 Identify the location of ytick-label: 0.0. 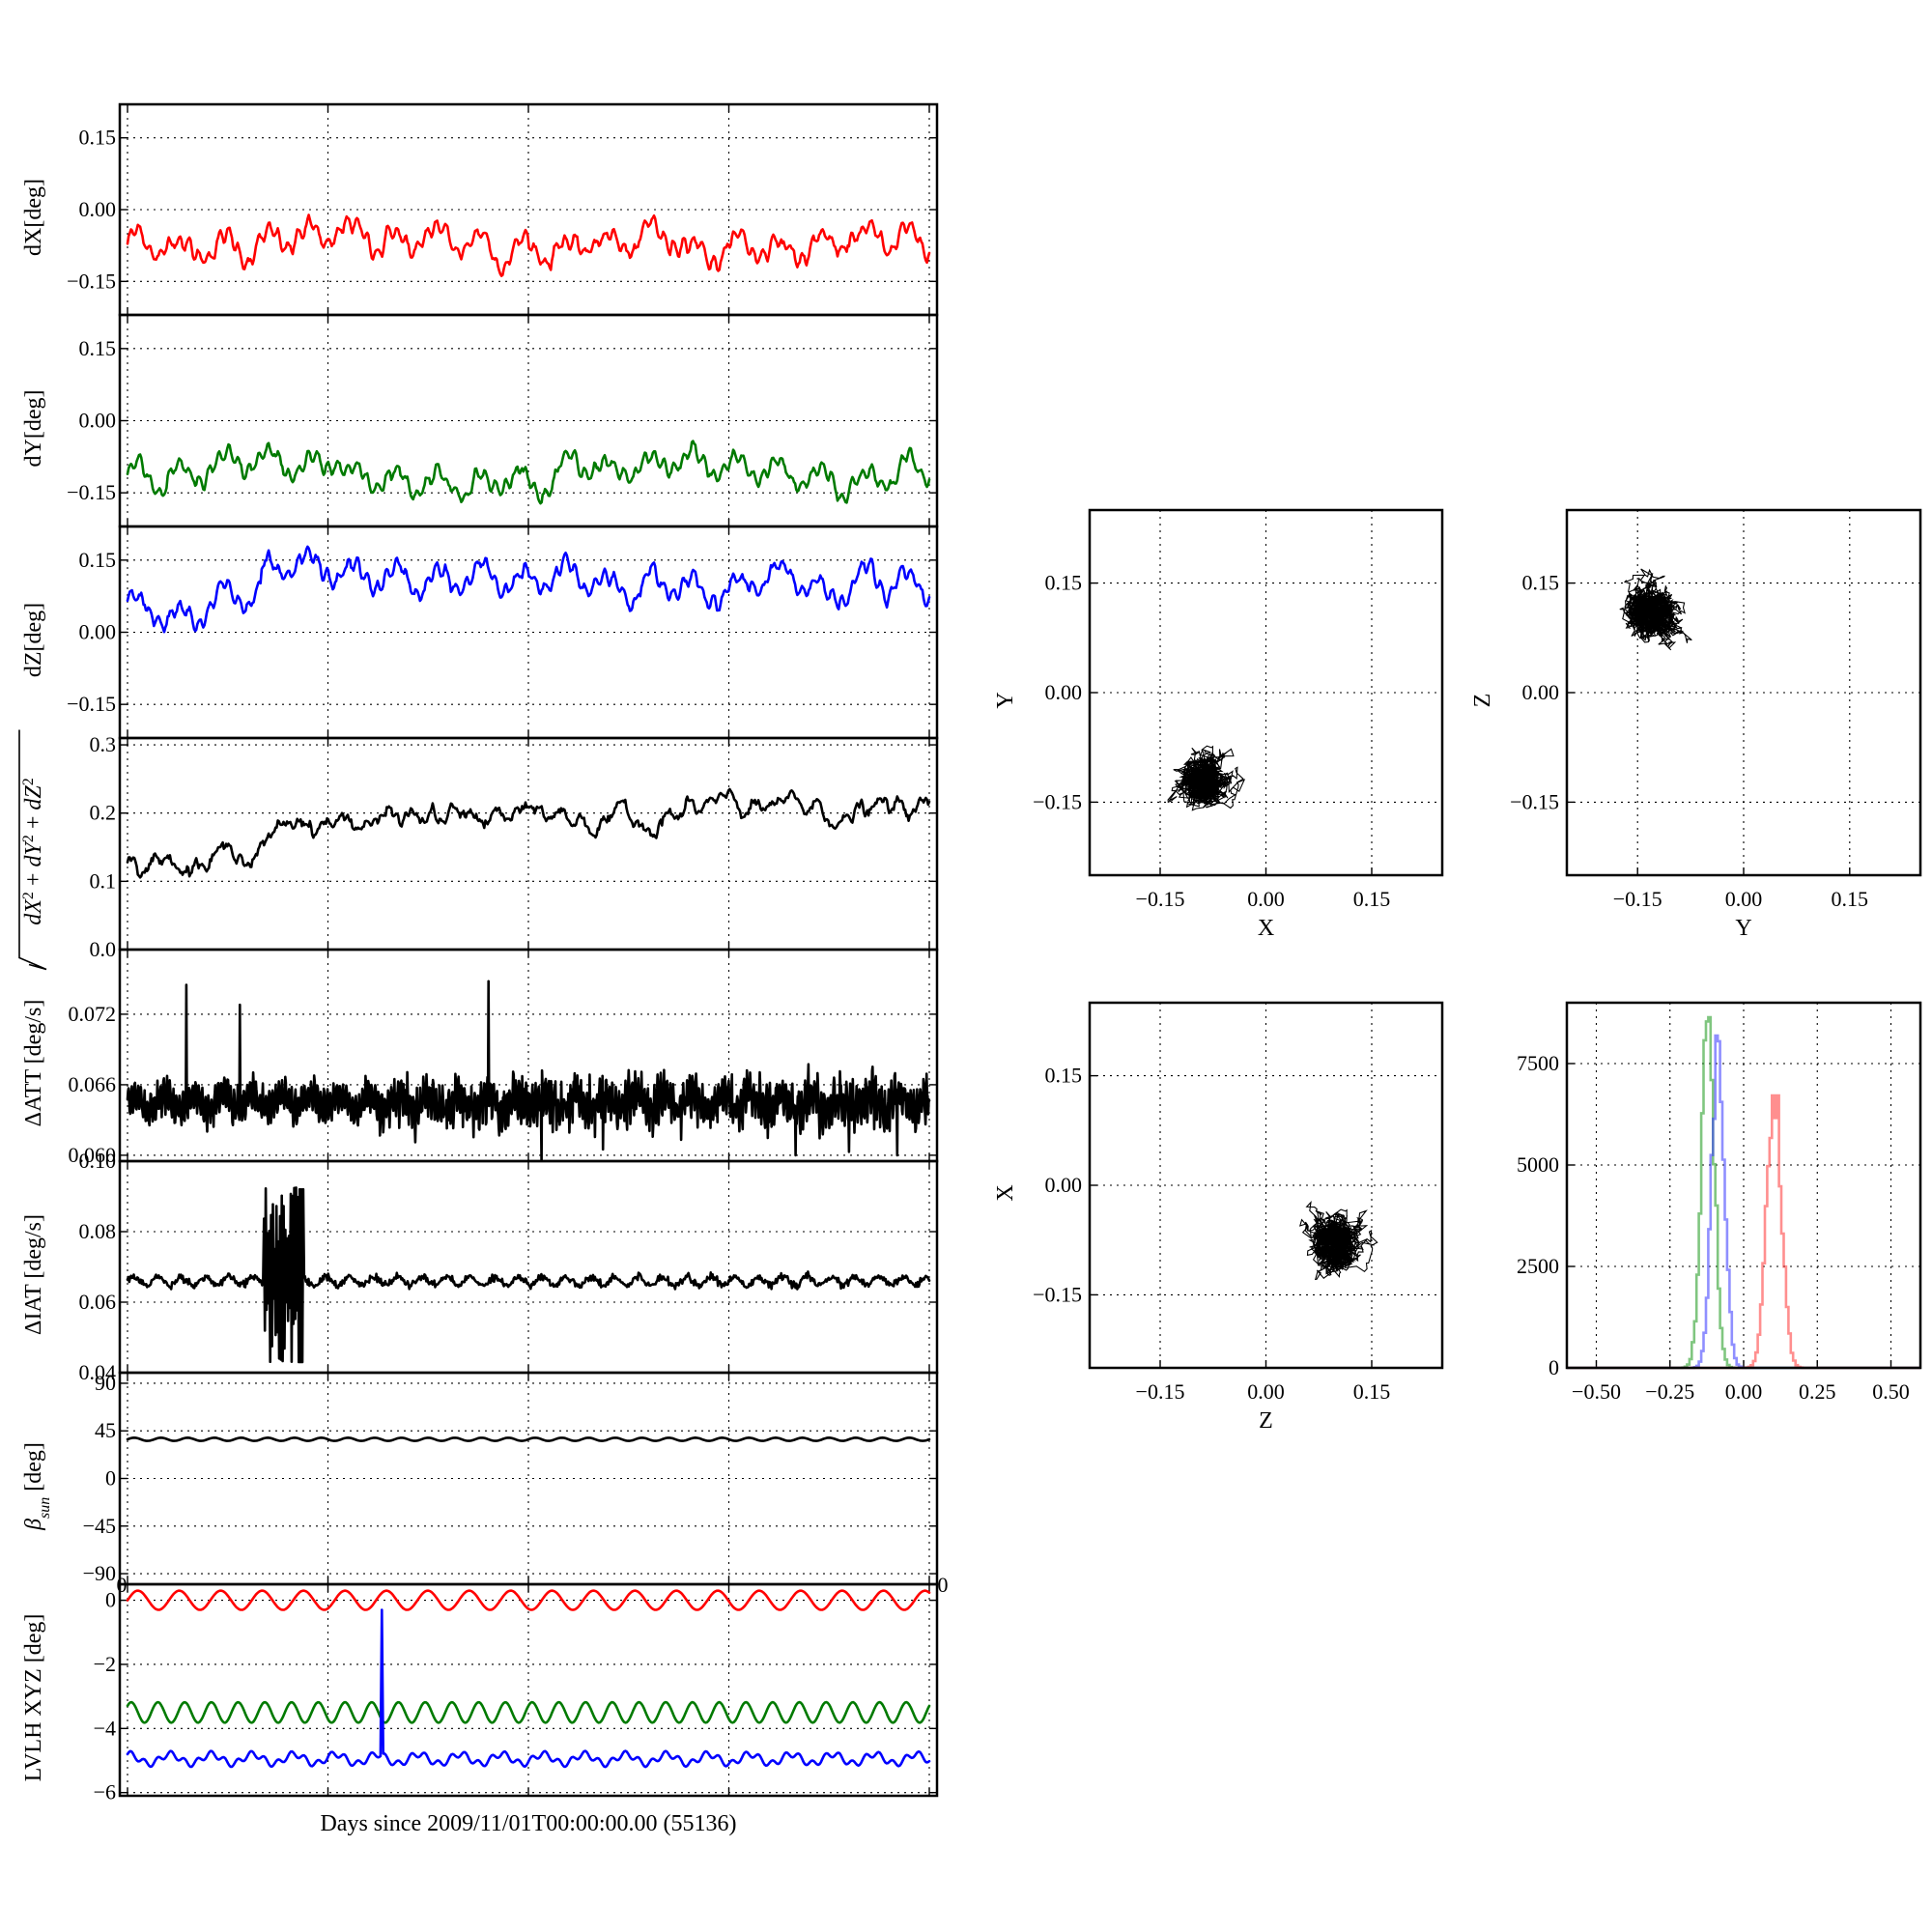
(103, 949).